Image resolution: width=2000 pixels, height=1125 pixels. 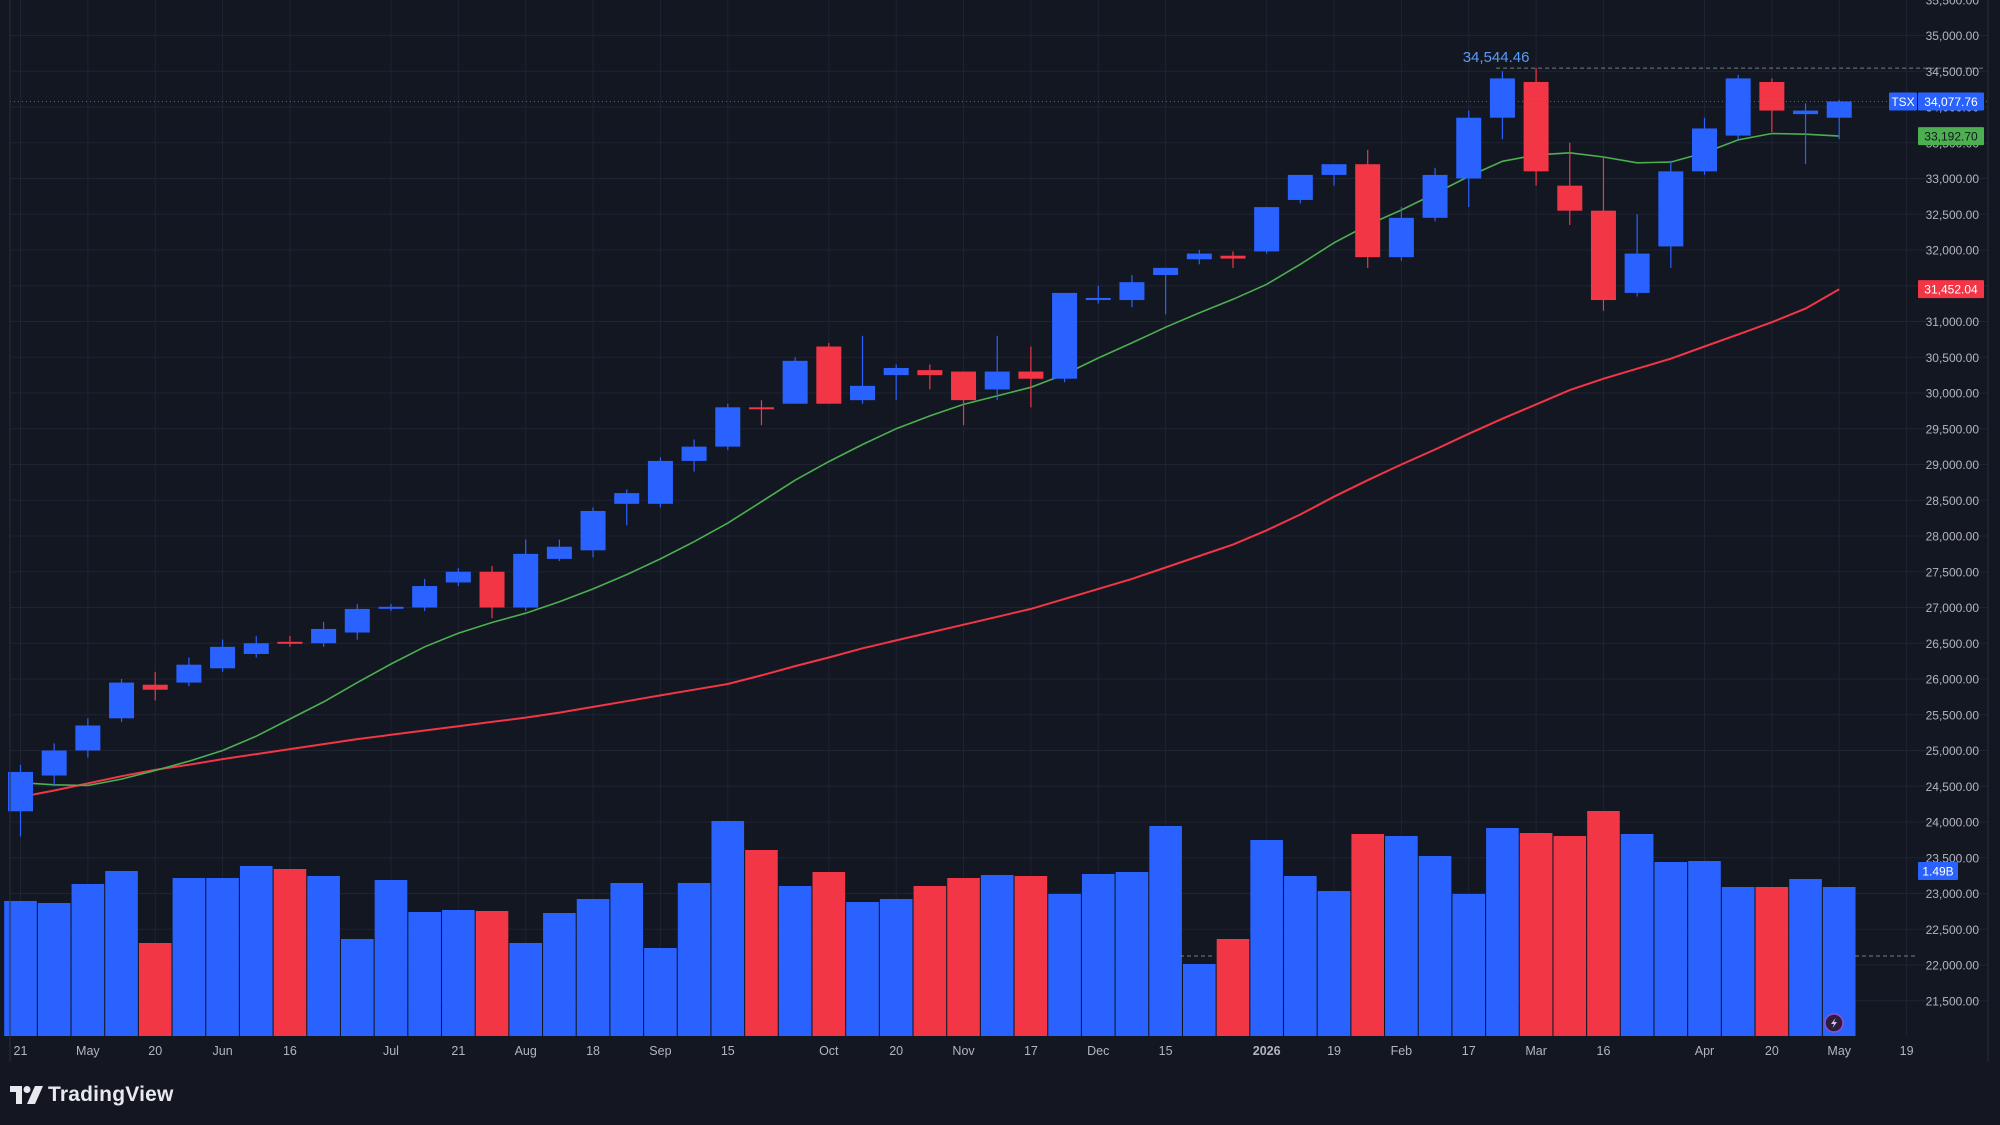 What do you see at coordinates (1953, 215) in the screenshot?
I see `price-tick-label: 32,500.00` at bounding box center [1953, 215].